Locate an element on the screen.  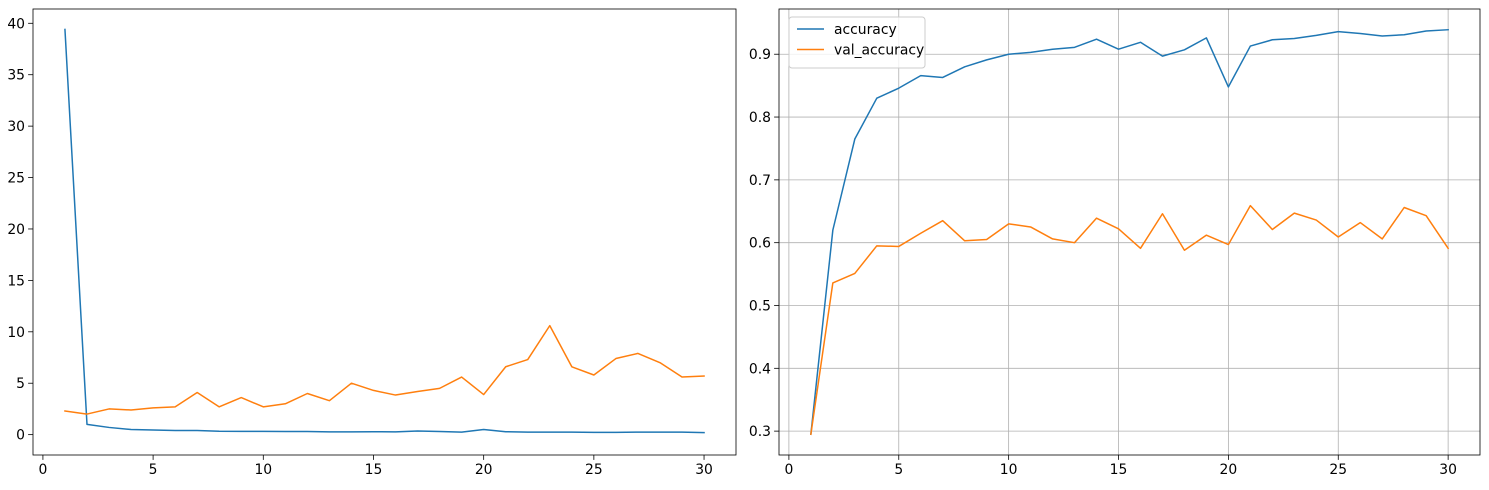
y-tick-label: 5 is located at coordinates (20, 384).